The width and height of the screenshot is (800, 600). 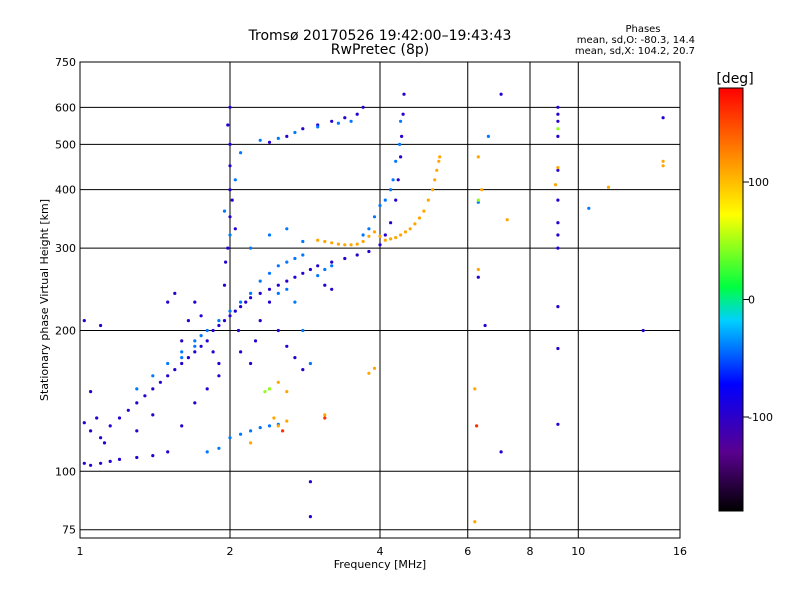 What do you see at coordinates (680, 551) in the screenshot?
I see `x-tick-label: 16` at bounding box center [680, 551].